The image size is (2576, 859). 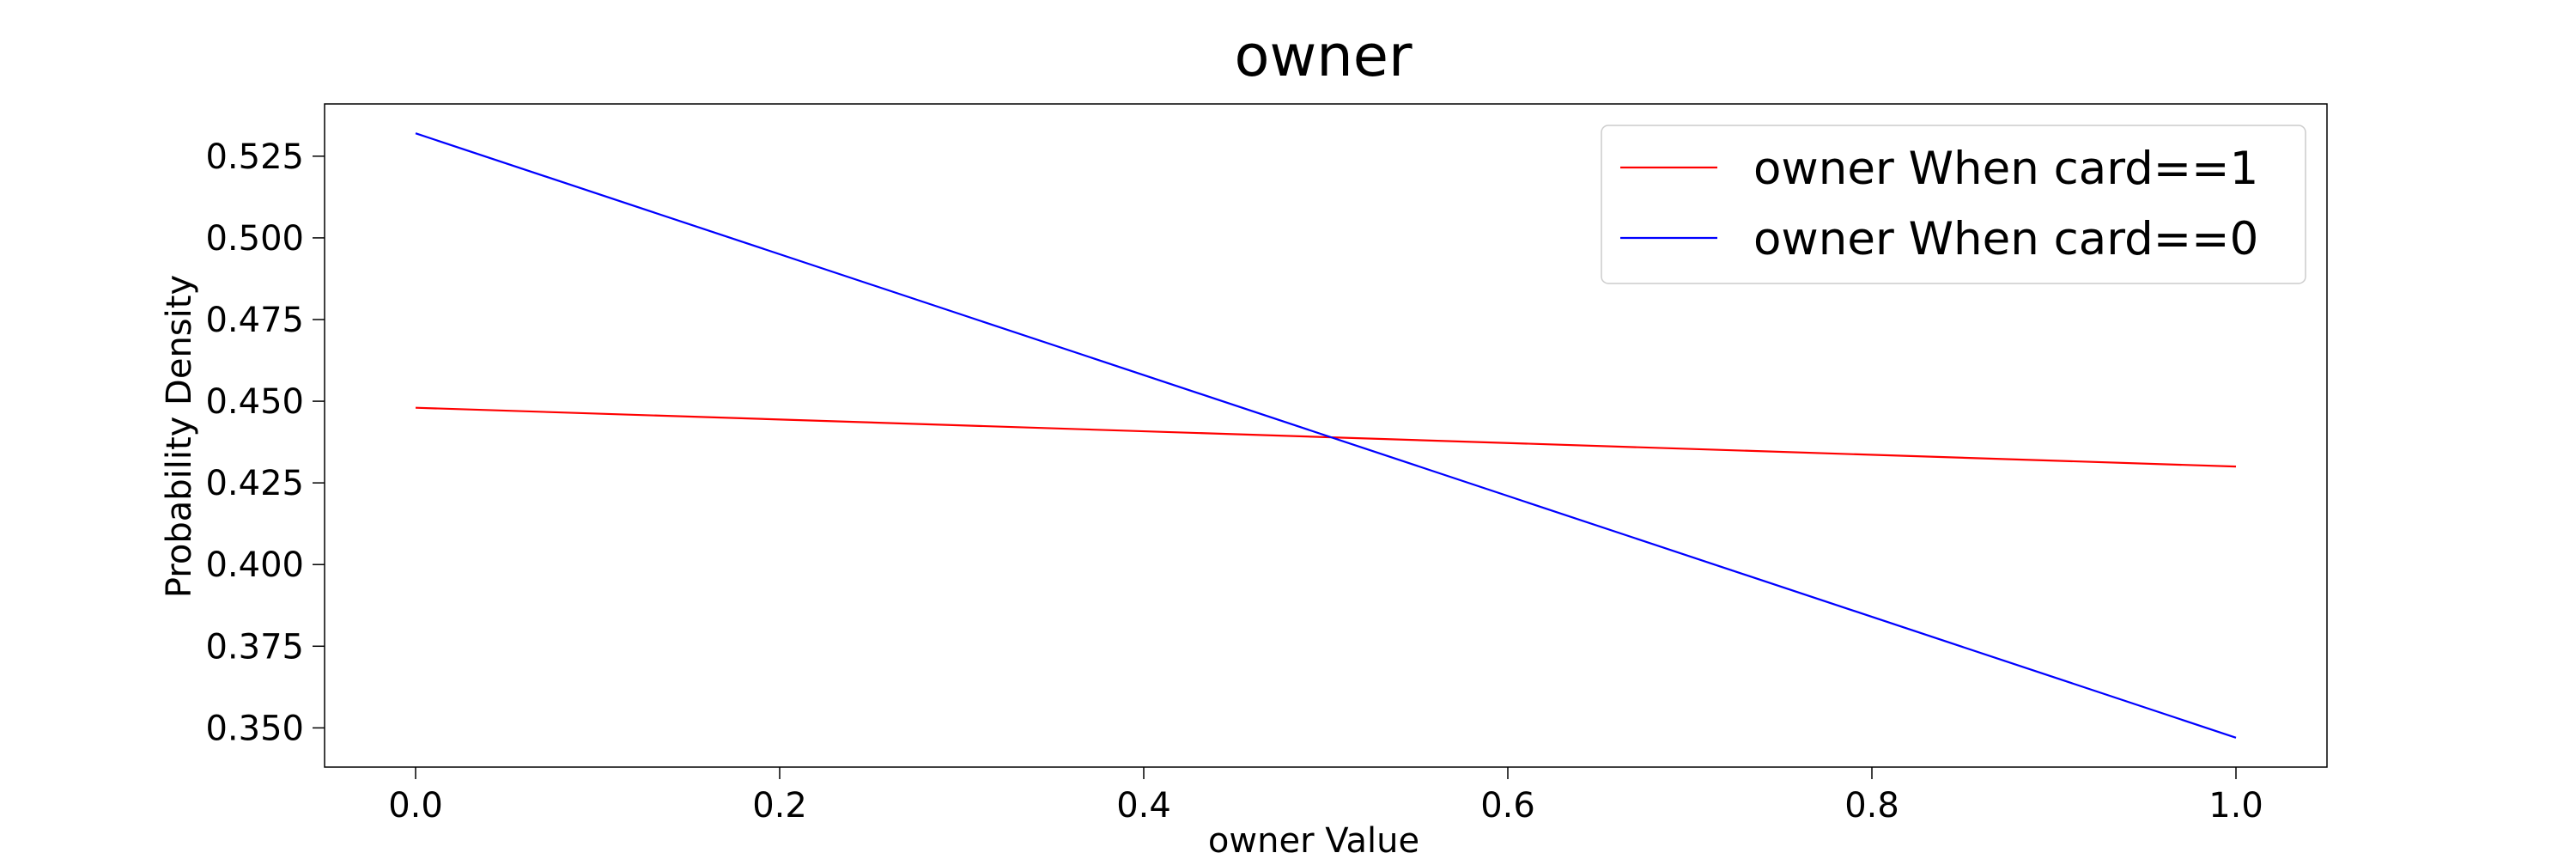 I want to click on x-tick-label: 0.4, so click(x=1144, y=806).